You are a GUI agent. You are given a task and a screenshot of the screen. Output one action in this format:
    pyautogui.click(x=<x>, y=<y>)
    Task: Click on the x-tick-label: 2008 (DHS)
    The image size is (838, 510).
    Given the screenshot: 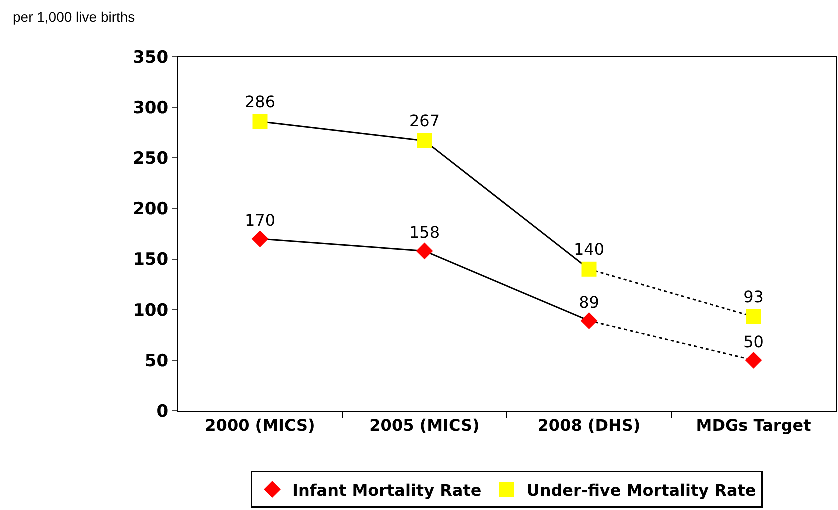 What is the action you would take?
    pyautogui.click(x=589, y=426)
    